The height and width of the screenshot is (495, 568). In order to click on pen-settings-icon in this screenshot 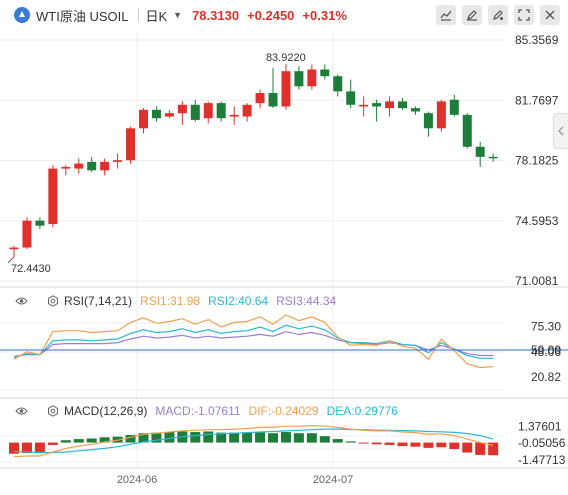, I will do `click(498, 15)`.